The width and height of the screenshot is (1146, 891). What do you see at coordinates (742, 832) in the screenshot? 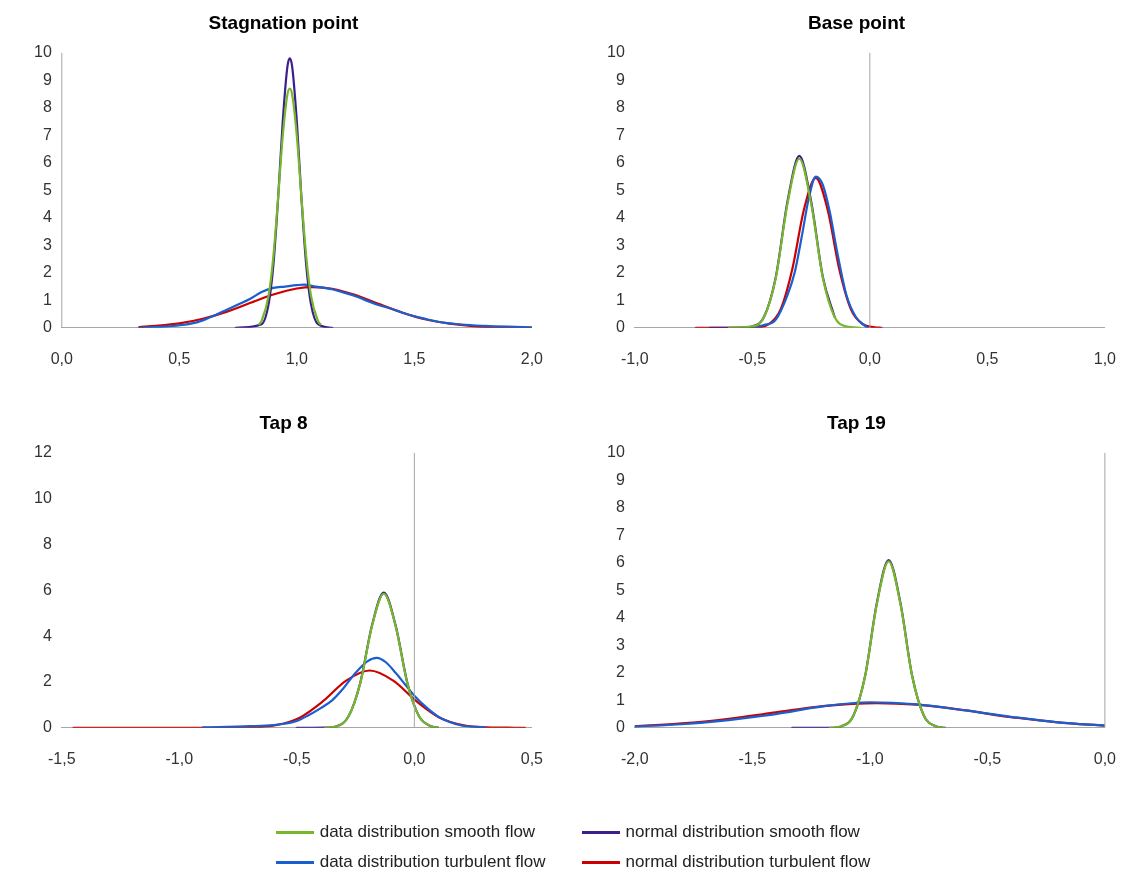
I see `legend-label: normal distribution smooth flow` at bounding box center [742, 832].